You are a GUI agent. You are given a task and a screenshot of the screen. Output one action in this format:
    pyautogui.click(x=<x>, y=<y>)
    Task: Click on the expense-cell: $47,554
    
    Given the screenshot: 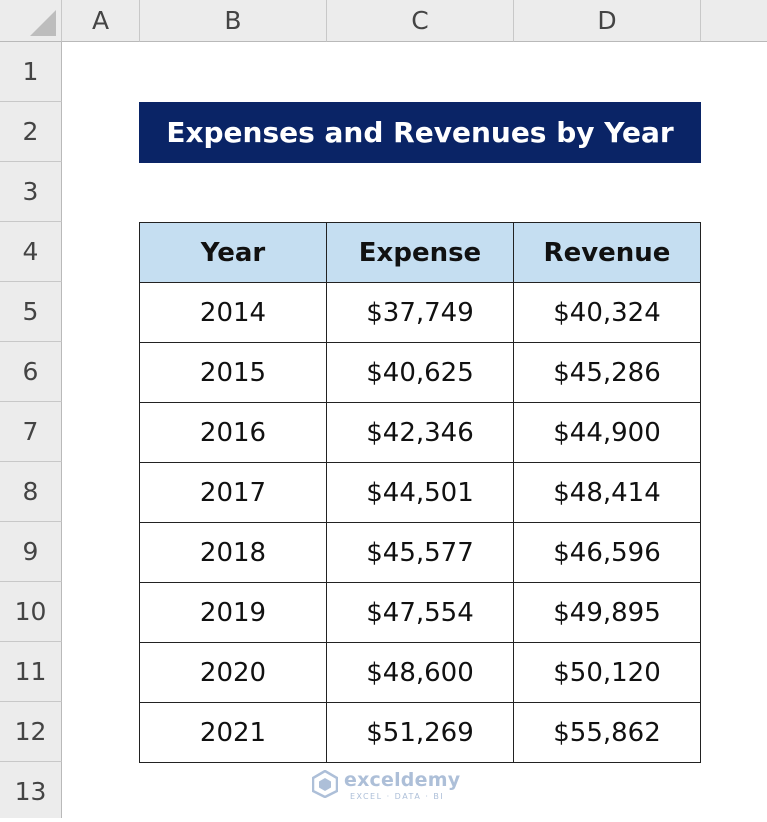 What is the action you would take?
    pyautogui.click(x=420, y=612)
    